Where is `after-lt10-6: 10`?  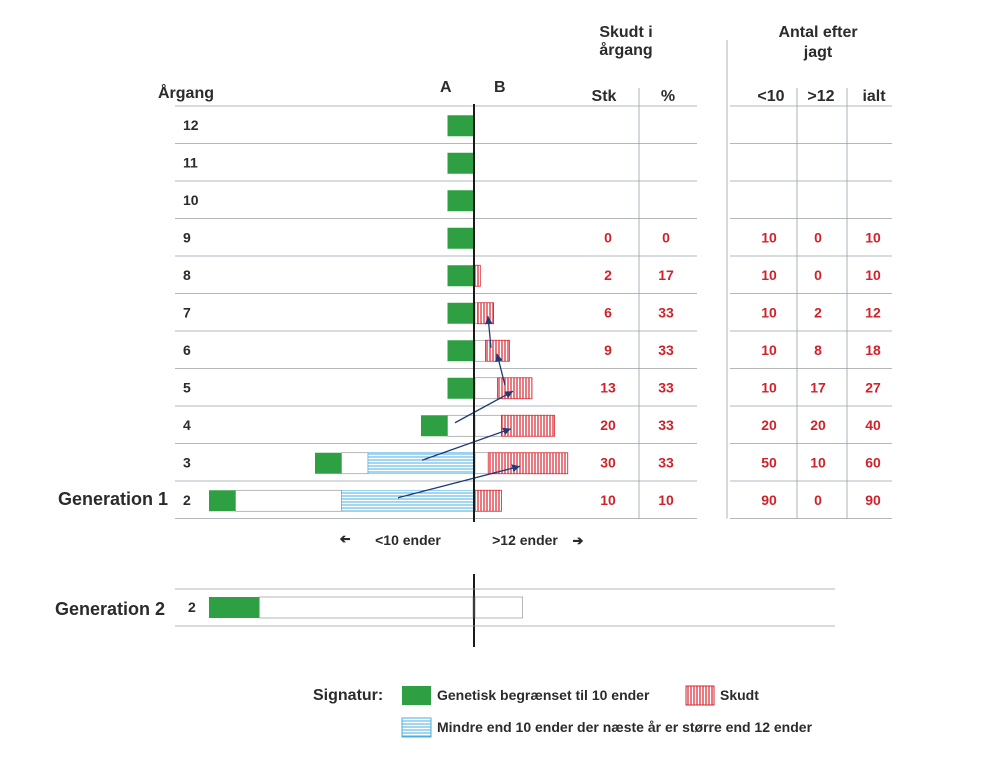
after-lt10-6: 10 is located at coordinates (769, 350).